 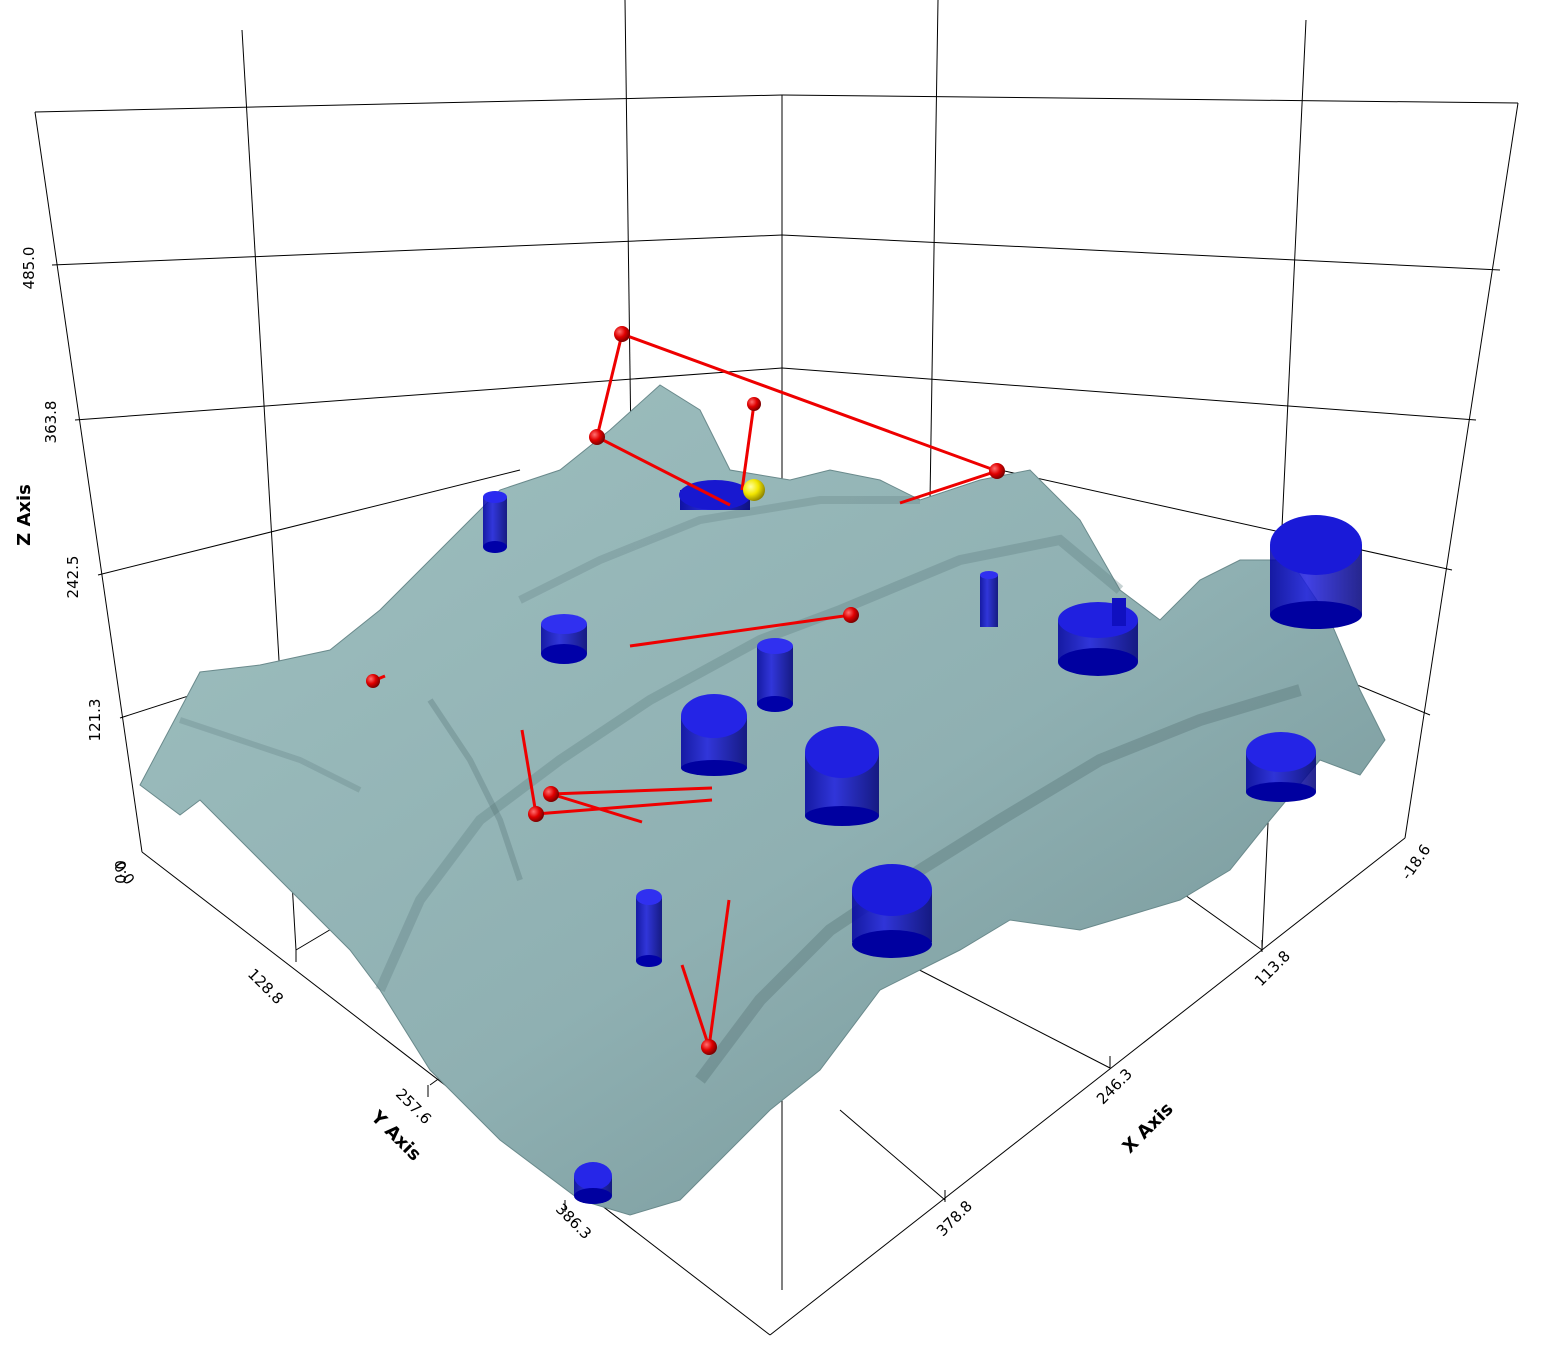 I want to click on y-tick-label: 386.3, so click(x=573, y=1221).